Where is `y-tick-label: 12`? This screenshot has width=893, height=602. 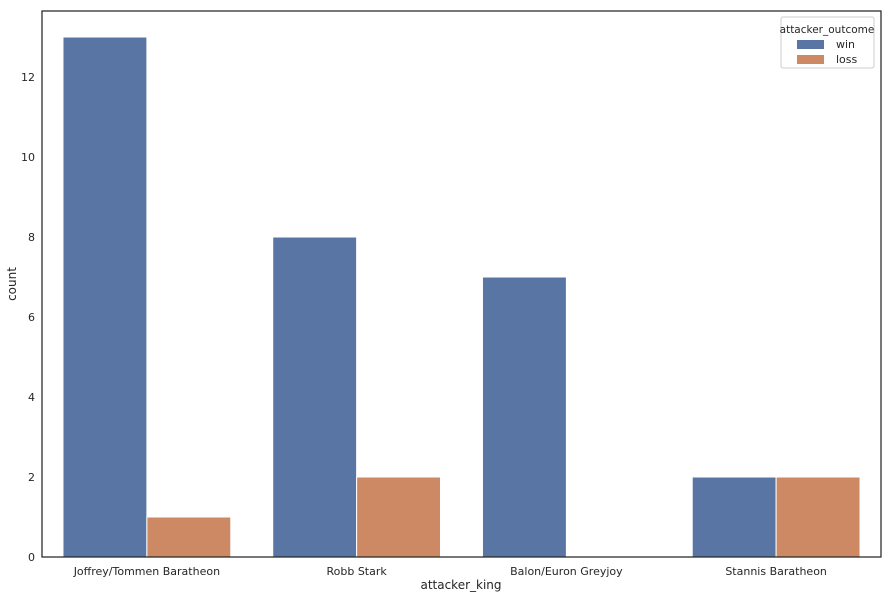 y-tick-label: 12 is located at coordinates (28, 77).